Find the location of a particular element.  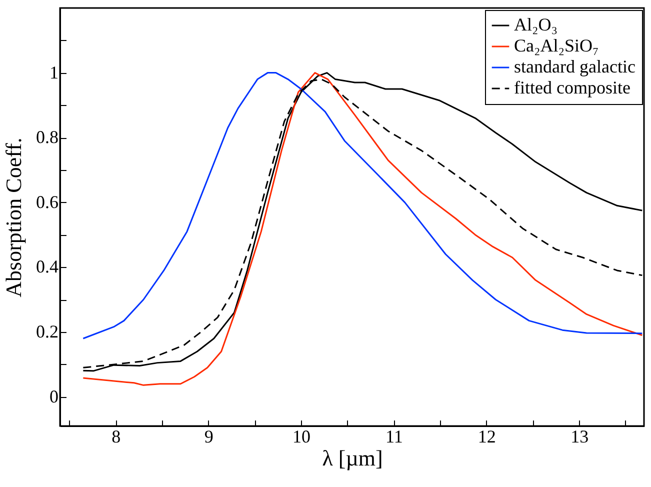

x-tick-label: 13 is located at coordinates (579, 436).